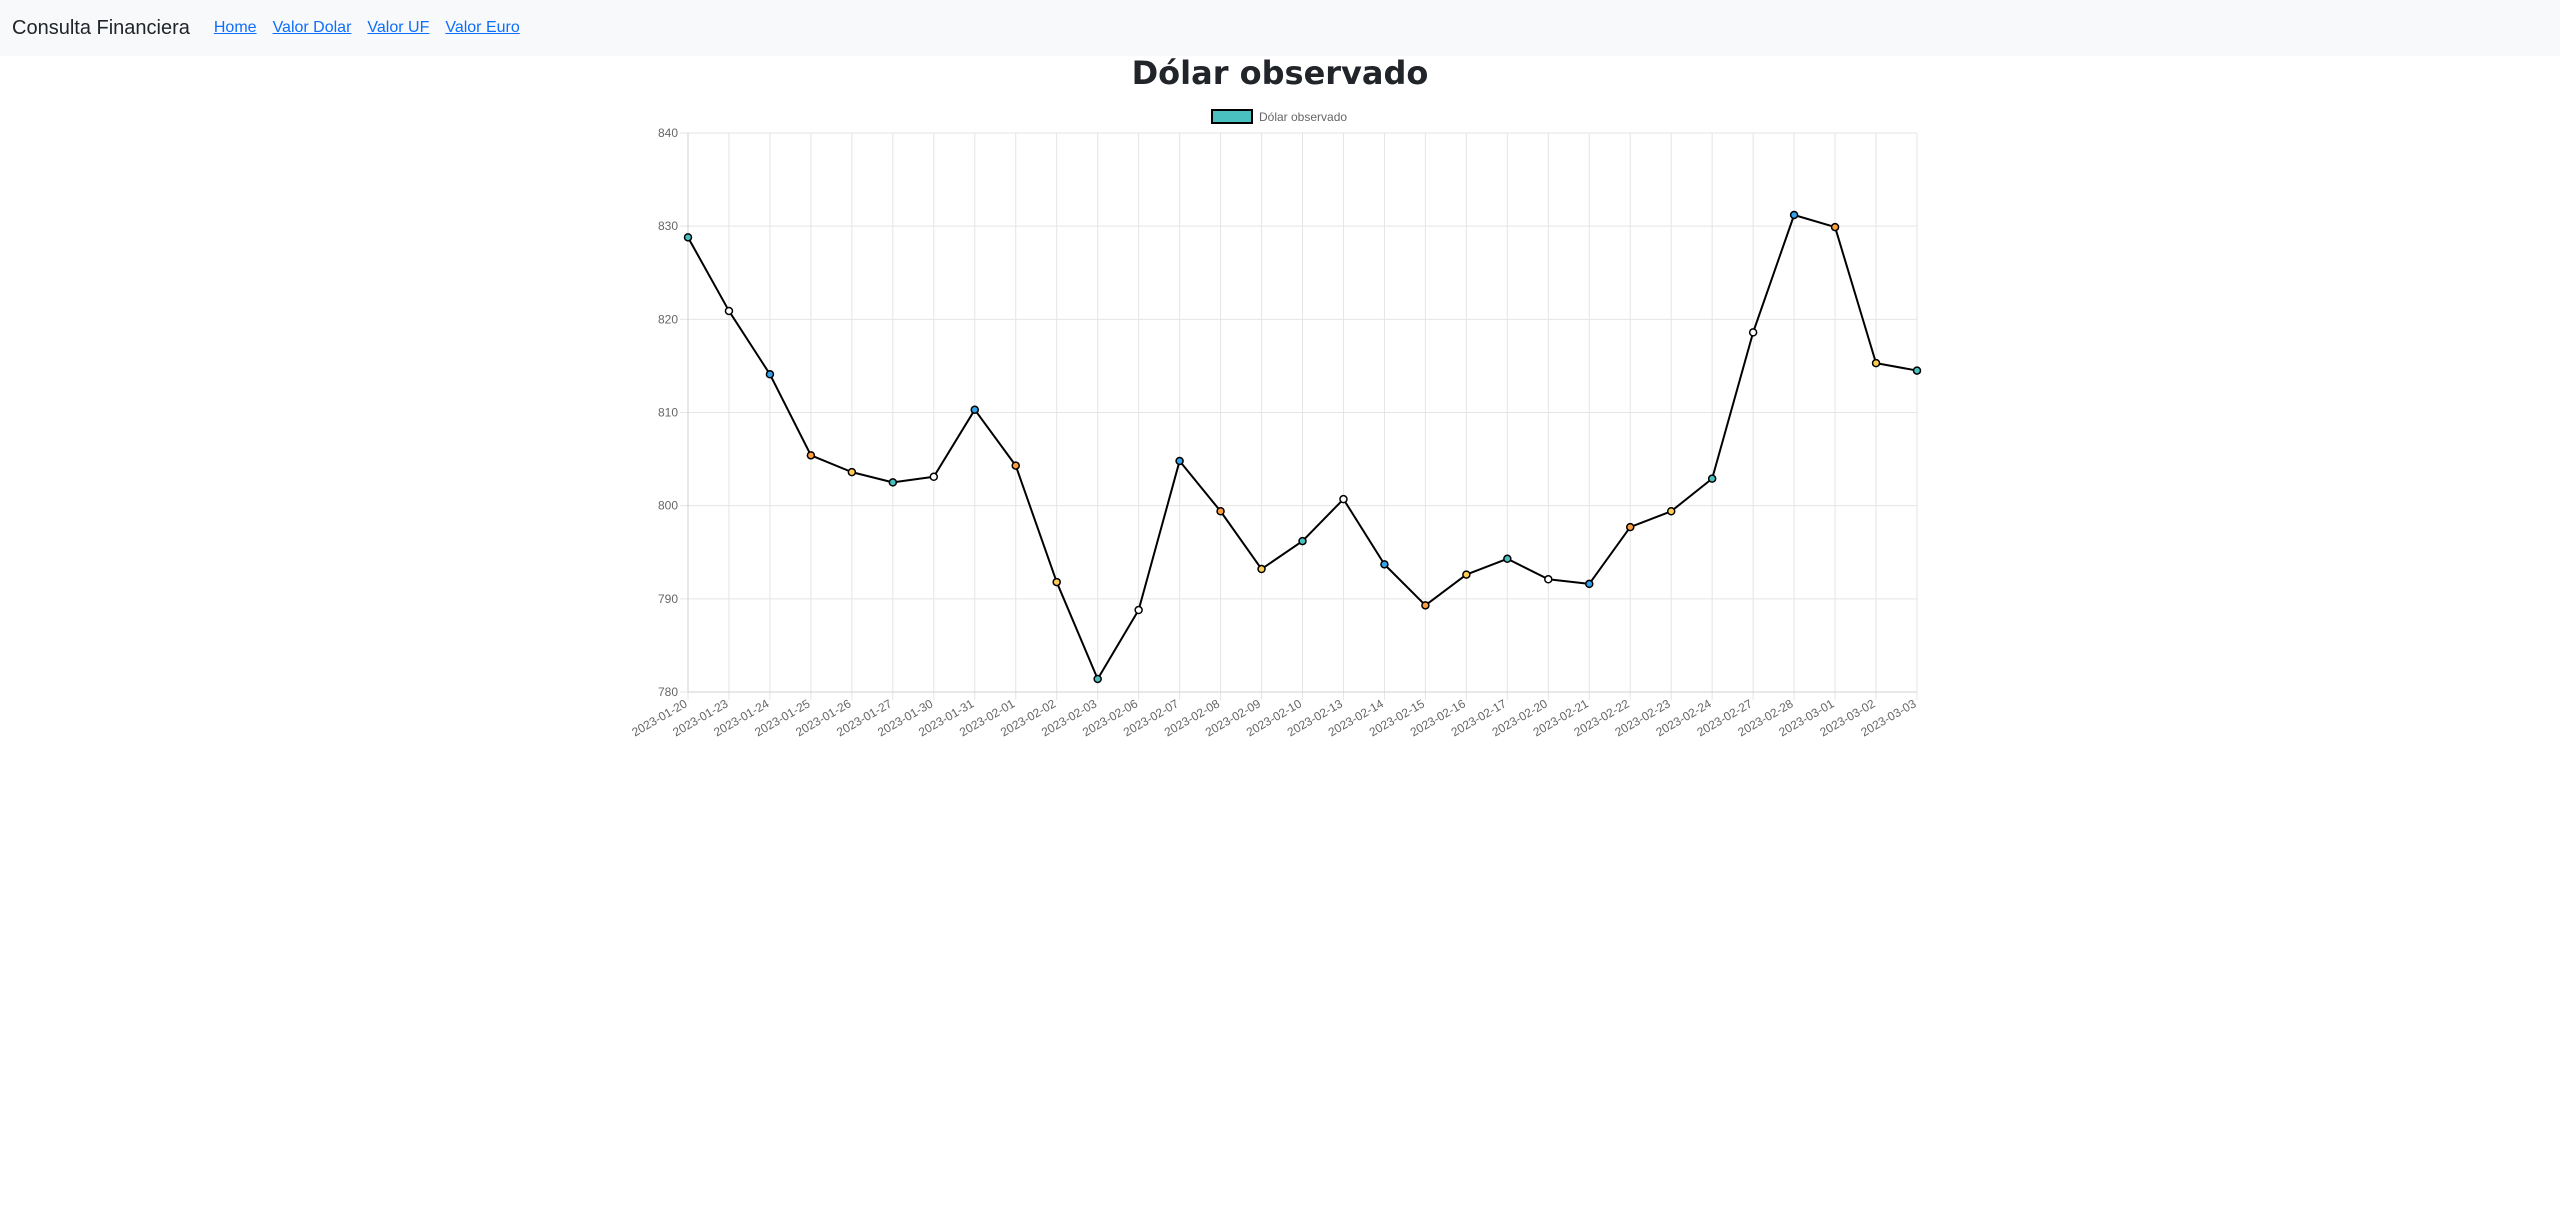  I want to click on nav-link-valor-uf: Valor UF, so click(398, 27).